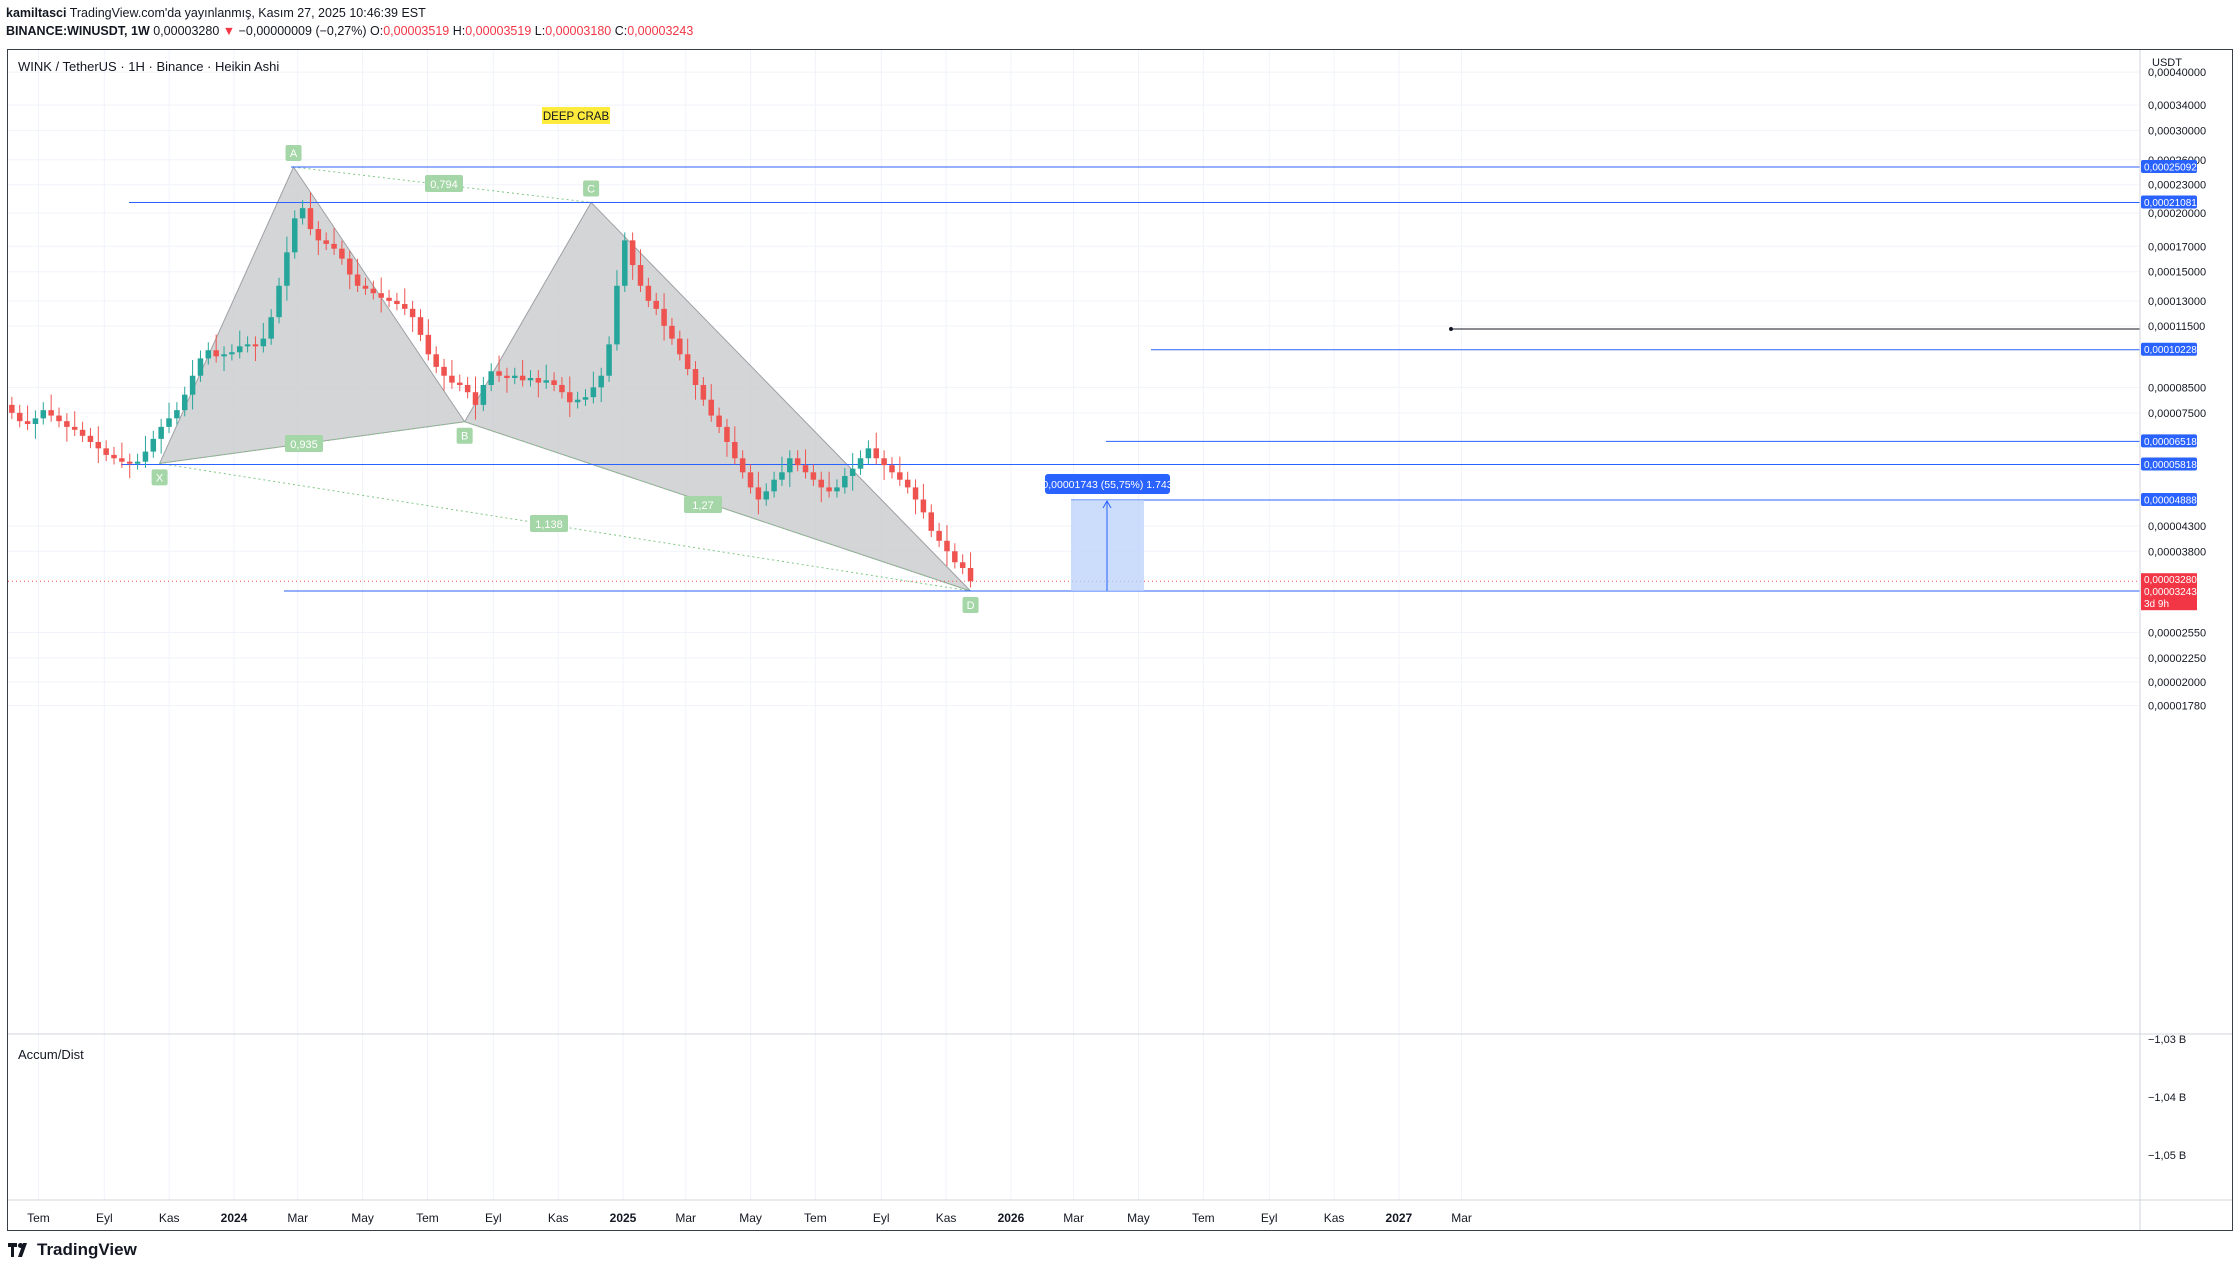 This screenshot has height=1269, width=2239. I want to click on y-tick-label: 0,00023000, so click(2177, 186).